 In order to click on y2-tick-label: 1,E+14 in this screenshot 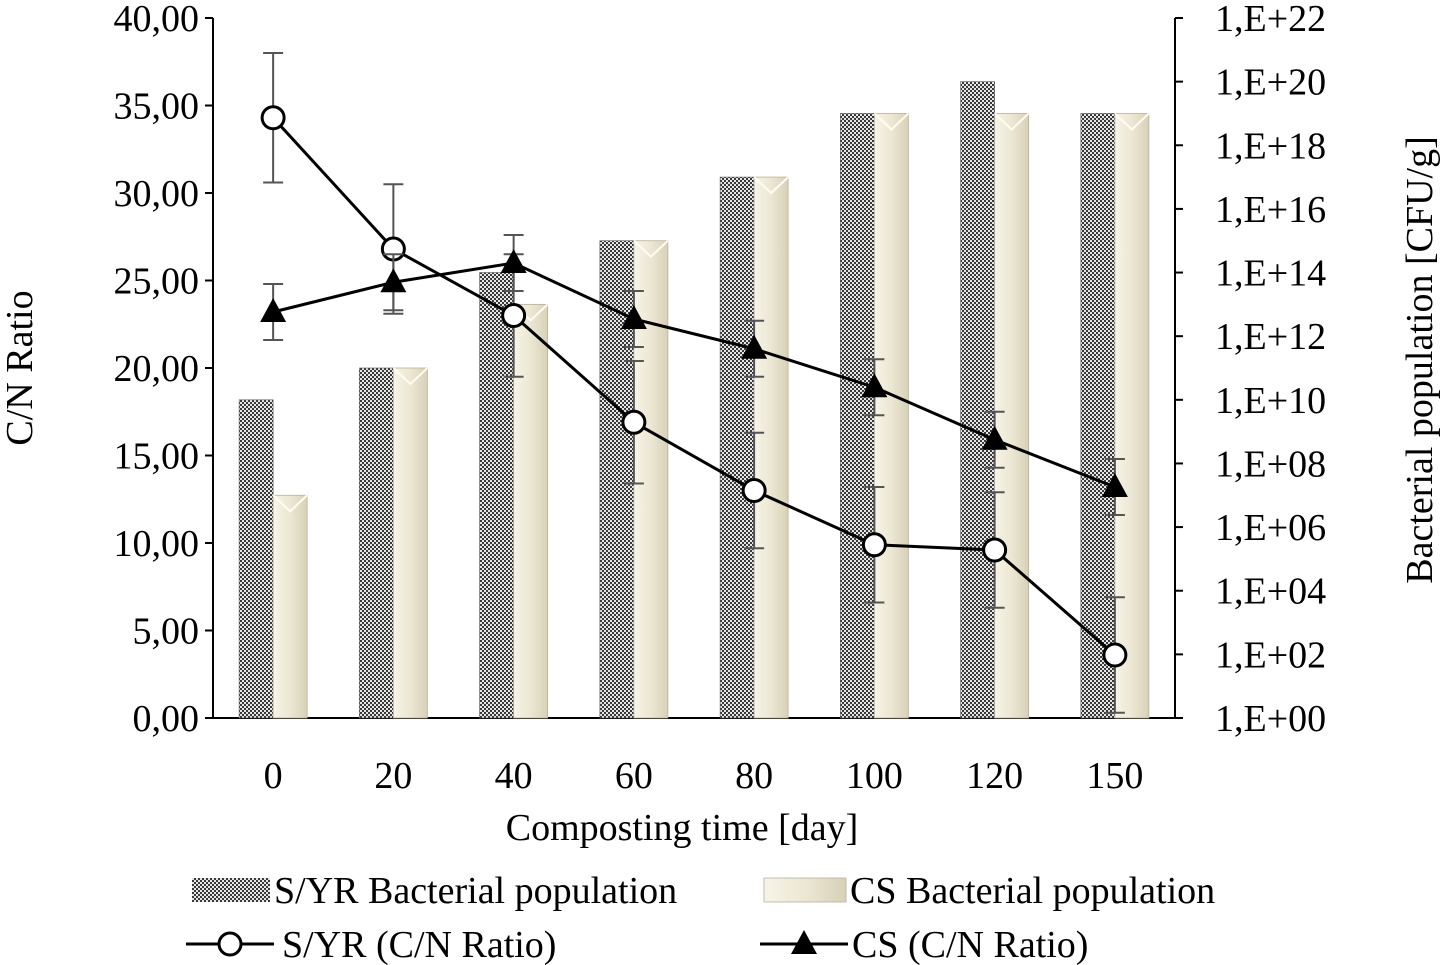, I will do `click(1270, 274)`.